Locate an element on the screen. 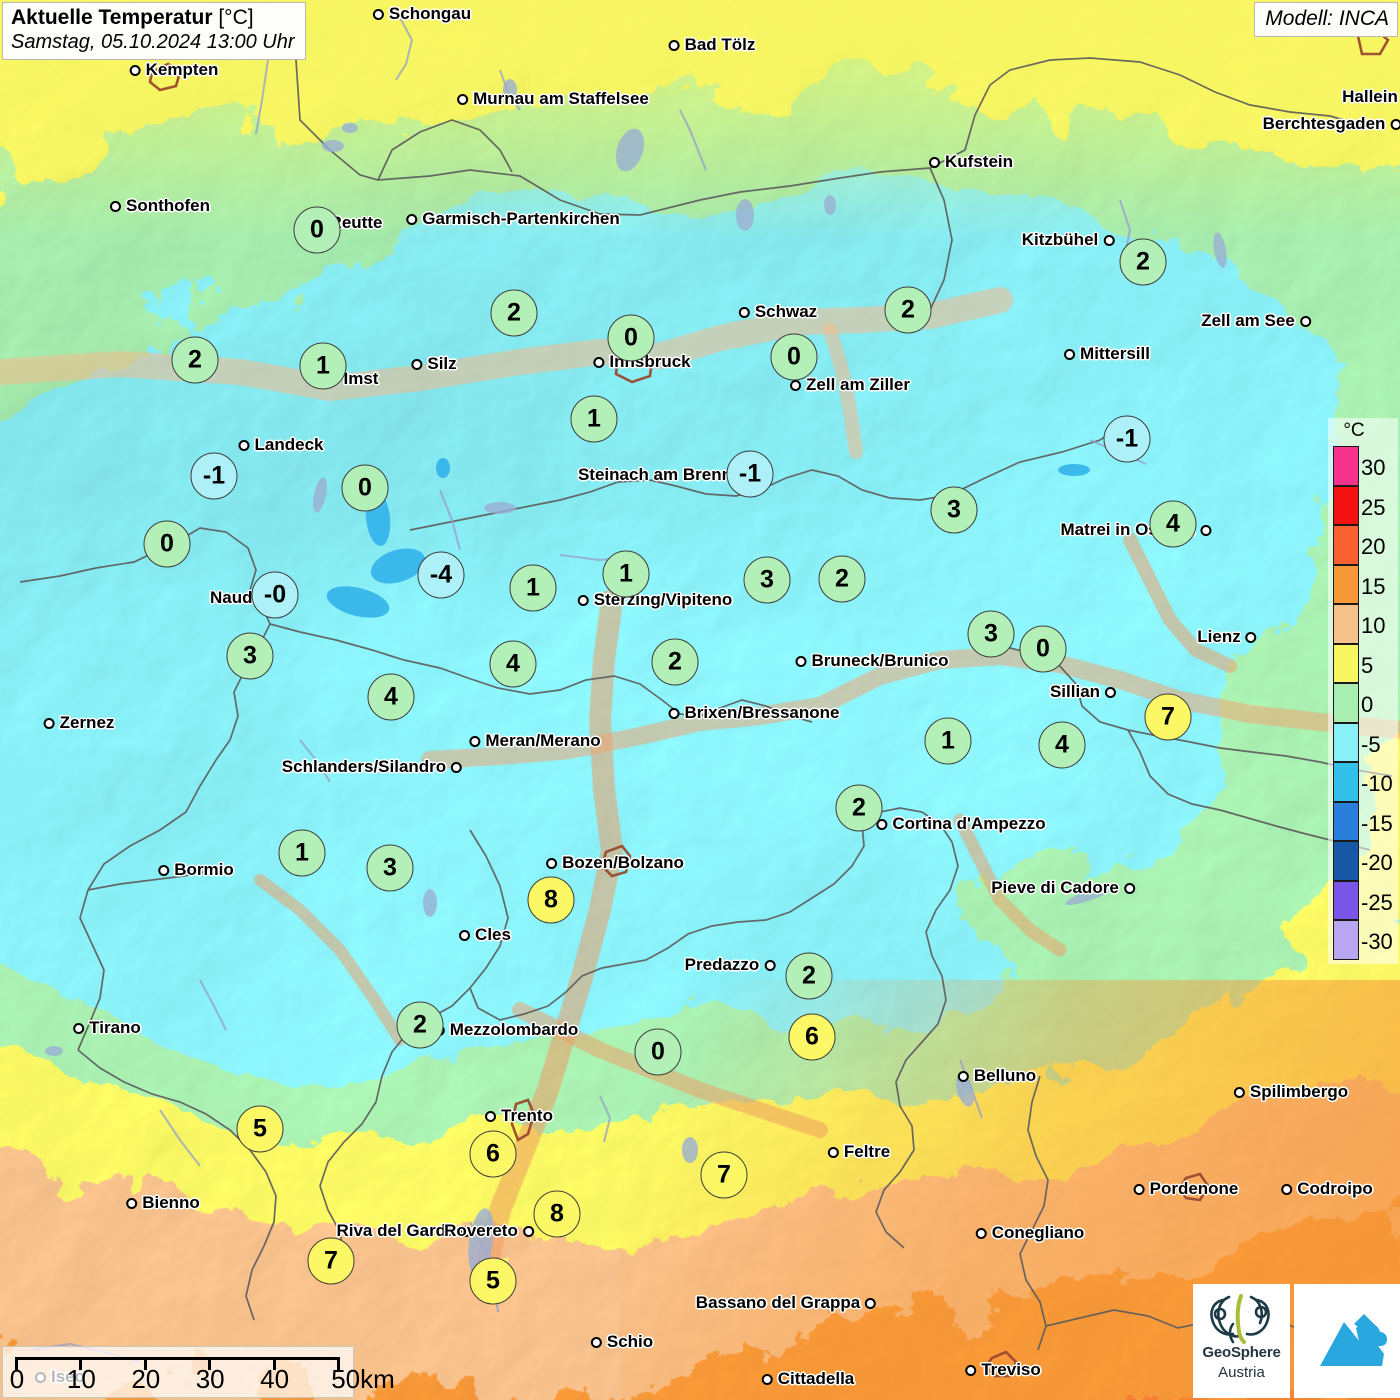 The height and width of the screenshot is (1400, 1400). city-marker: Kitzbühel is located at coordinates (1068, 240).